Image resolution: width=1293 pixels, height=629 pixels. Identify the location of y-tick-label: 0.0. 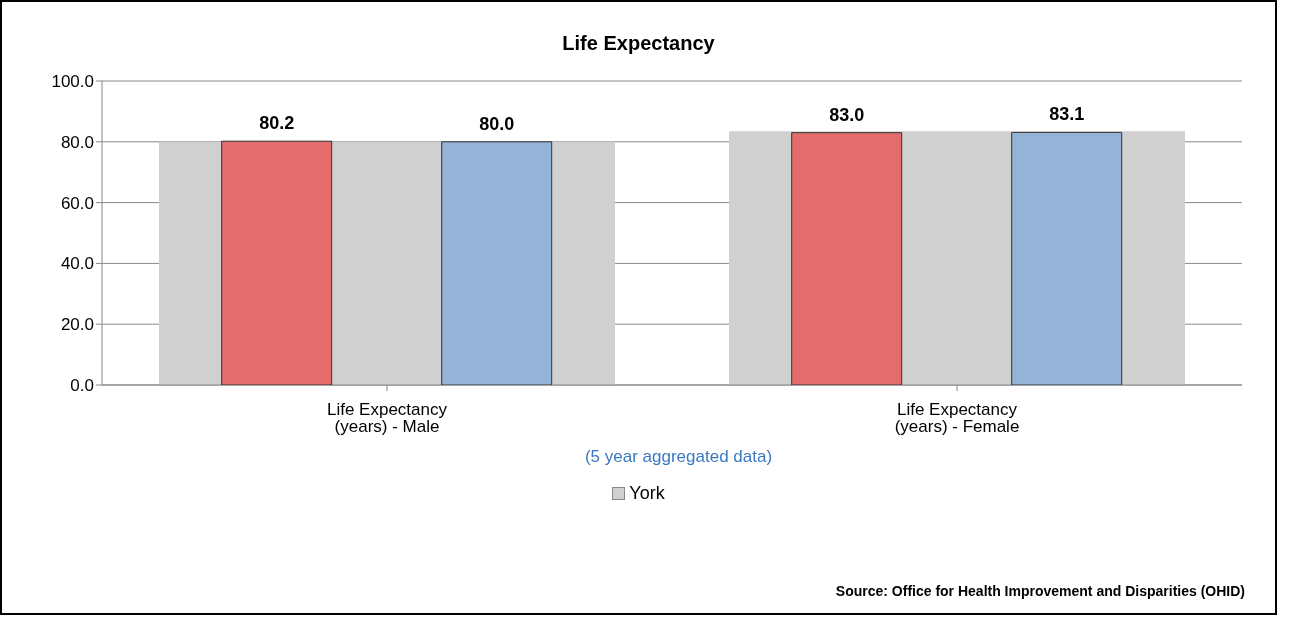
(82, 386).